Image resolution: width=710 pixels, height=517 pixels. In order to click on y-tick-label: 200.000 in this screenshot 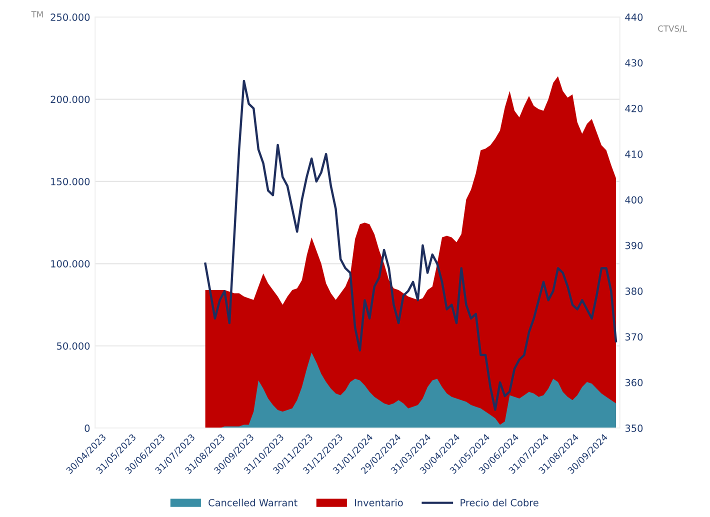, I will do `click(70, 100)`.